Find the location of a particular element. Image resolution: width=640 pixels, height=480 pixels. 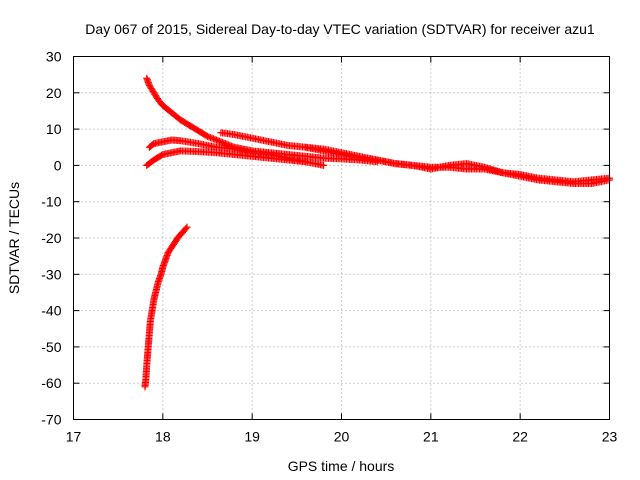

x-tick-label: 17 is located at coordinates (74, 437).